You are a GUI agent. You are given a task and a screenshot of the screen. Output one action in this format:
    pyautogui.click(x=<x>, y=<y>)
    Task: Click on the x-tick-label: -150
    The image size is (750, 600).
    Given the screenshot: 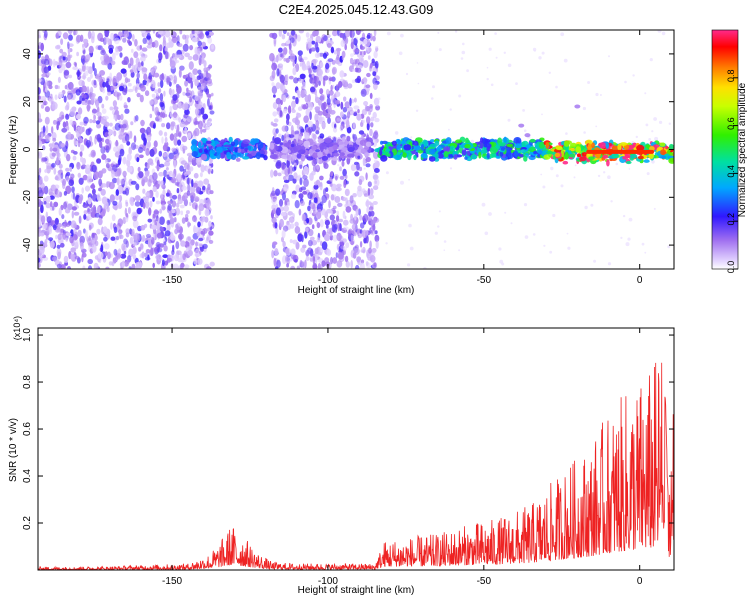 What is the action you would take?
    pyautogui.click(x=172, y=280)
    